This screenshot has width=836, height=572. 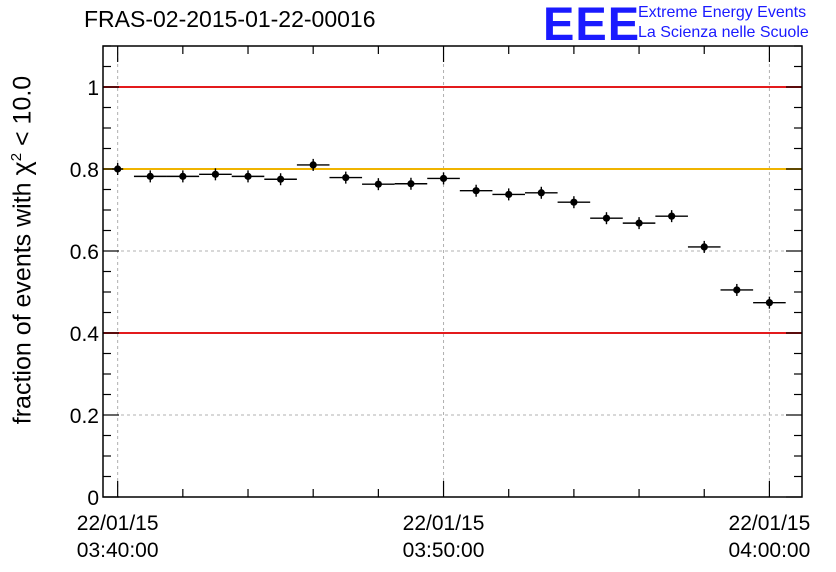 I want to click on y-axis-label-suffix: < 10.0, so click(x=22, y=114).